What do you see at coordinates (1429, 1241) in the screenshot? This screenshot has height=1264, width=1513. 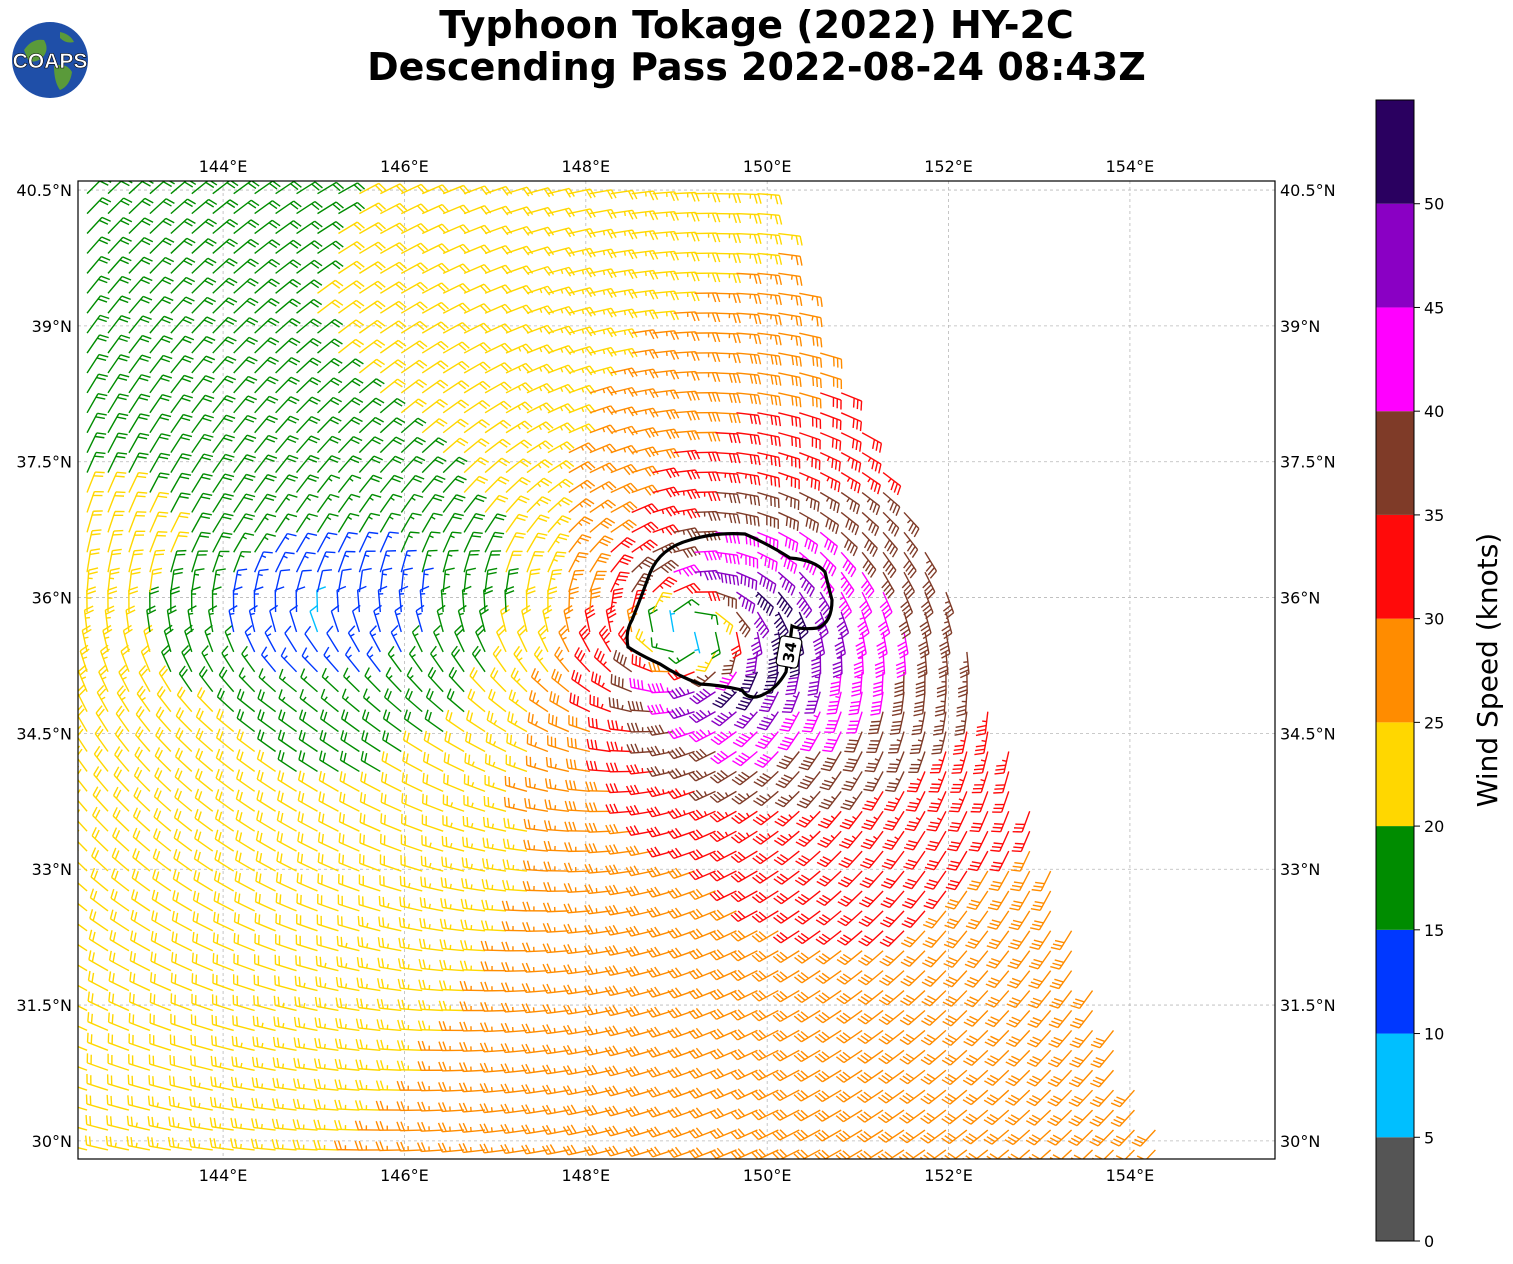 I see `colorbar-tick-label: 0` at bounding box center [1429, 1241].